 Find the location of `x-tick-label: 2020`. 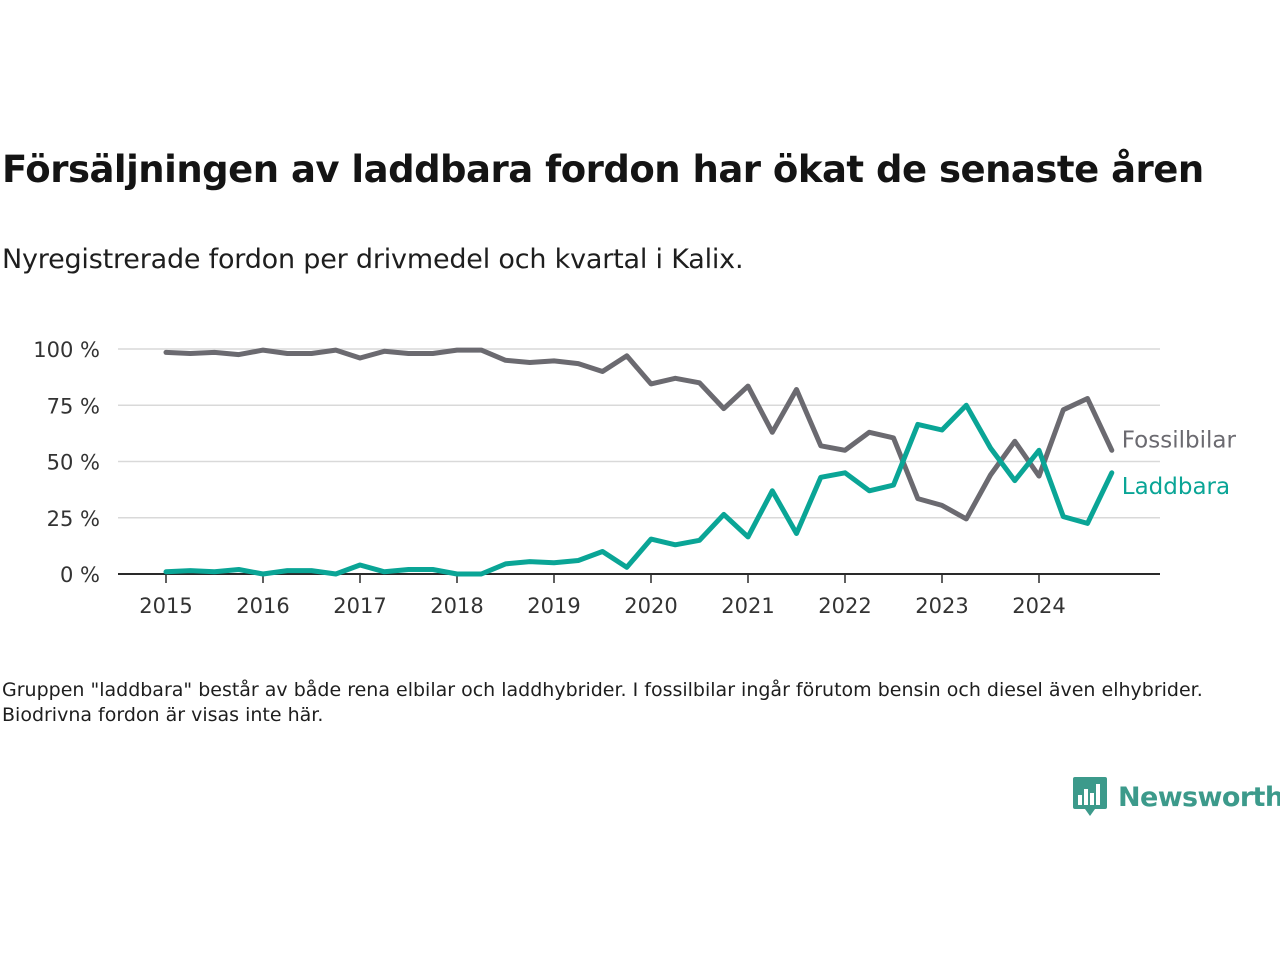

x-tick-label: 2020 is located at coordinates (650, 606).